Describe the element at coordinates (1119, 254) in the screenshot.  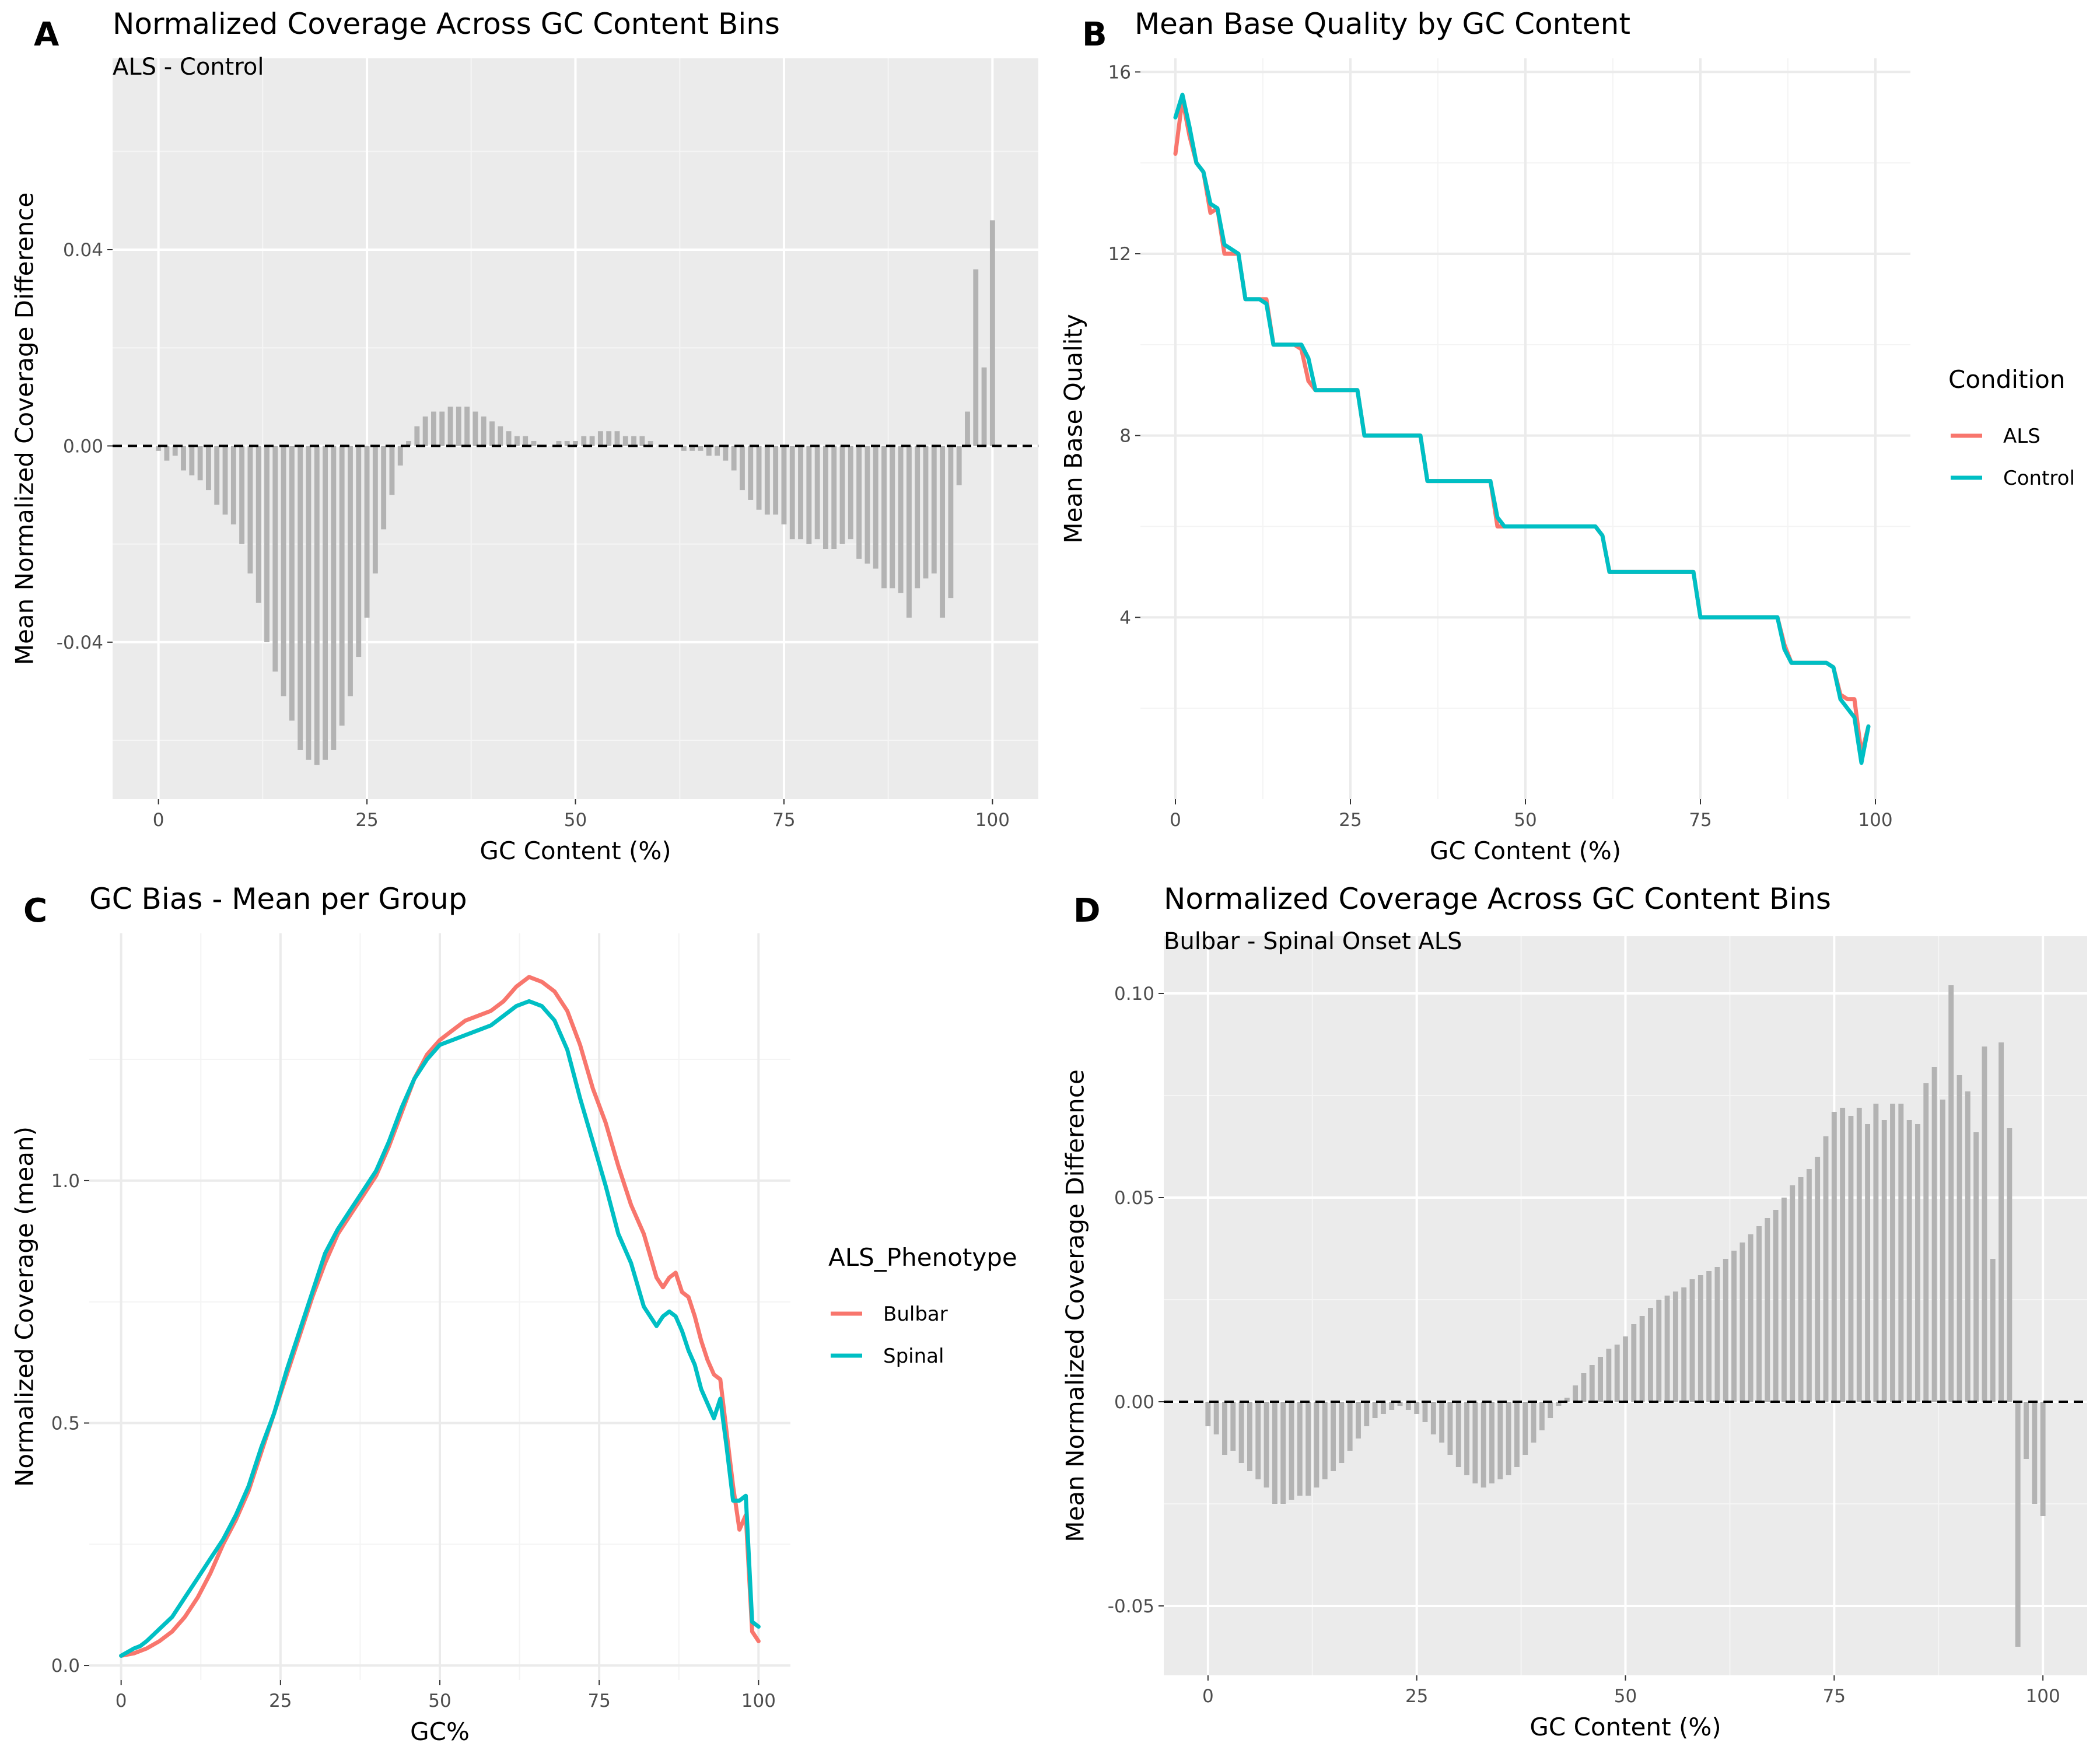
I see `y-tick-label: 12` at that location.